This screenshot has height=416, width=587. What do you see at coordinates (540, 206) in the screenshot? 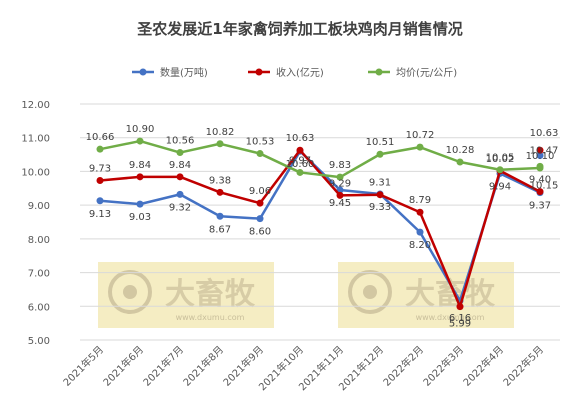
I see `data-label: 9.37` at bounding box center [540, 206].